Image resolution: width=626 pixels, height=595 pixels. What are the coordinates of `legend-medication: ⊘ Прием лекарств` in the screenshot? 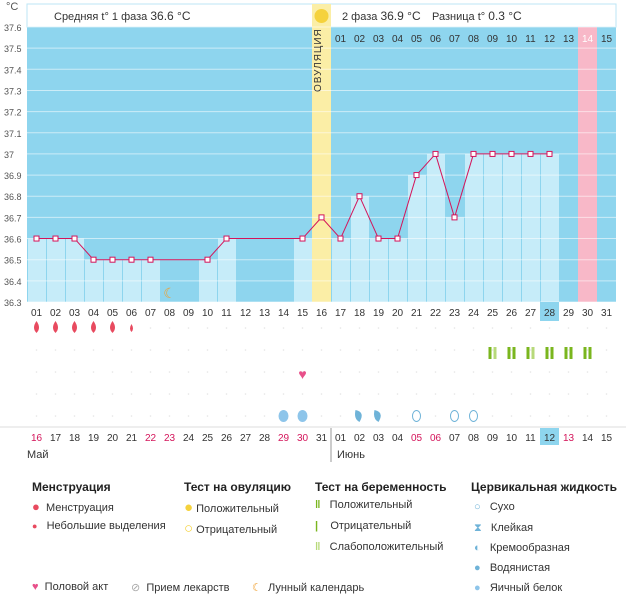 It's located at (180, 588).